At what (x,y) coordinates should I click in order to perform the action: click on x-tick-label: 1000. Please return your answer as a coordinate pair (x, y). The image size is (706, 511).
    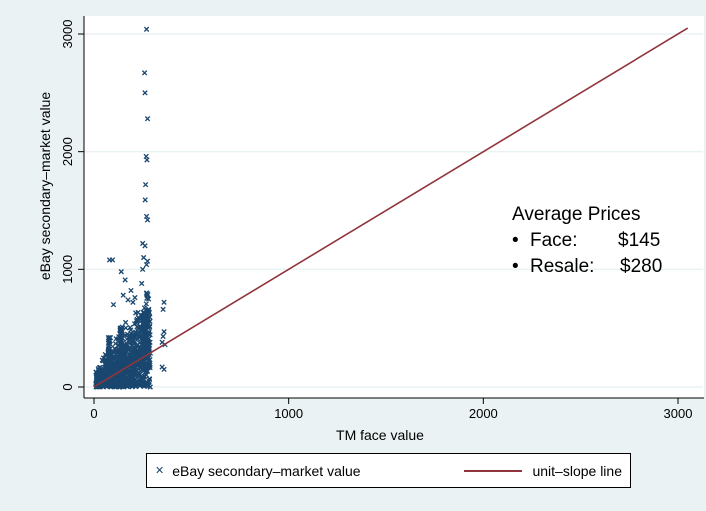
    Looking at the image, I should click on (288, 413).